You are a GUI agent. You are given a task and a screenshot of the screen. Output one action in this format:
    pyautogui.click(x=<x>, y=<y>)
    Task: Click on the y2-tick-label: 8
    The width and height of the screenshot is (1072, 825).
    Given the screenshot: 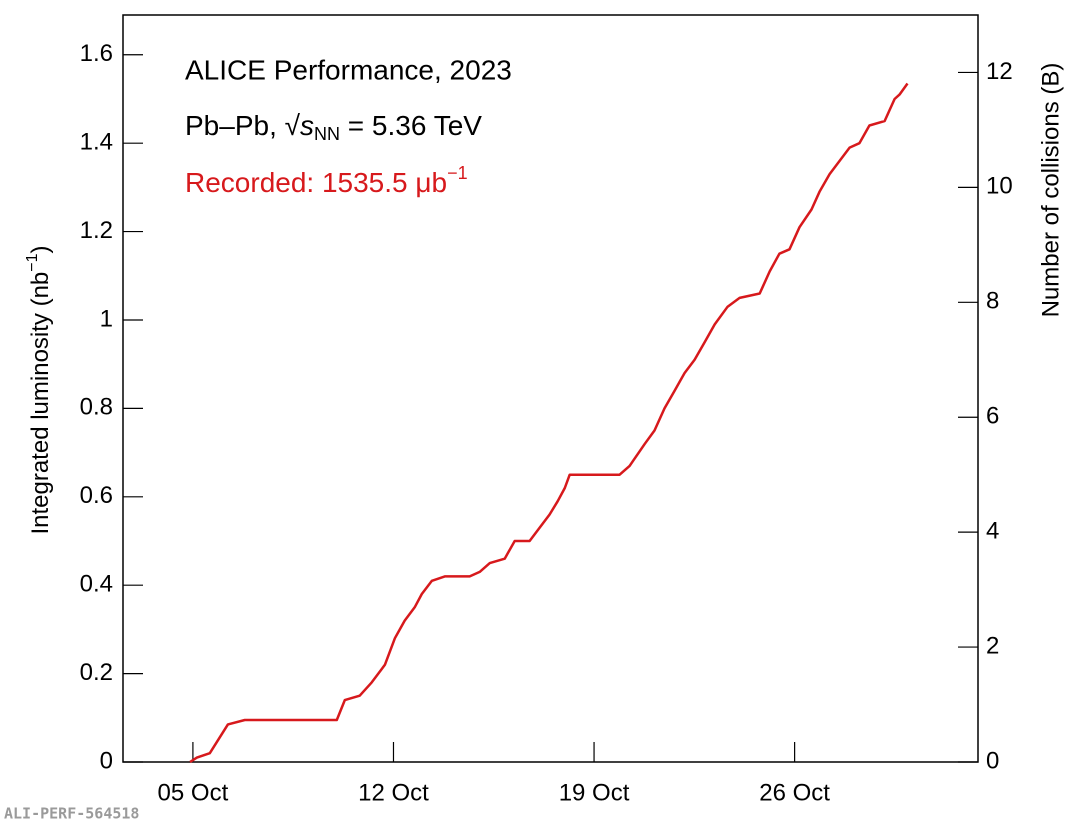 What is the action you would take?
    pyautogui.click(x=992, y=301)
    